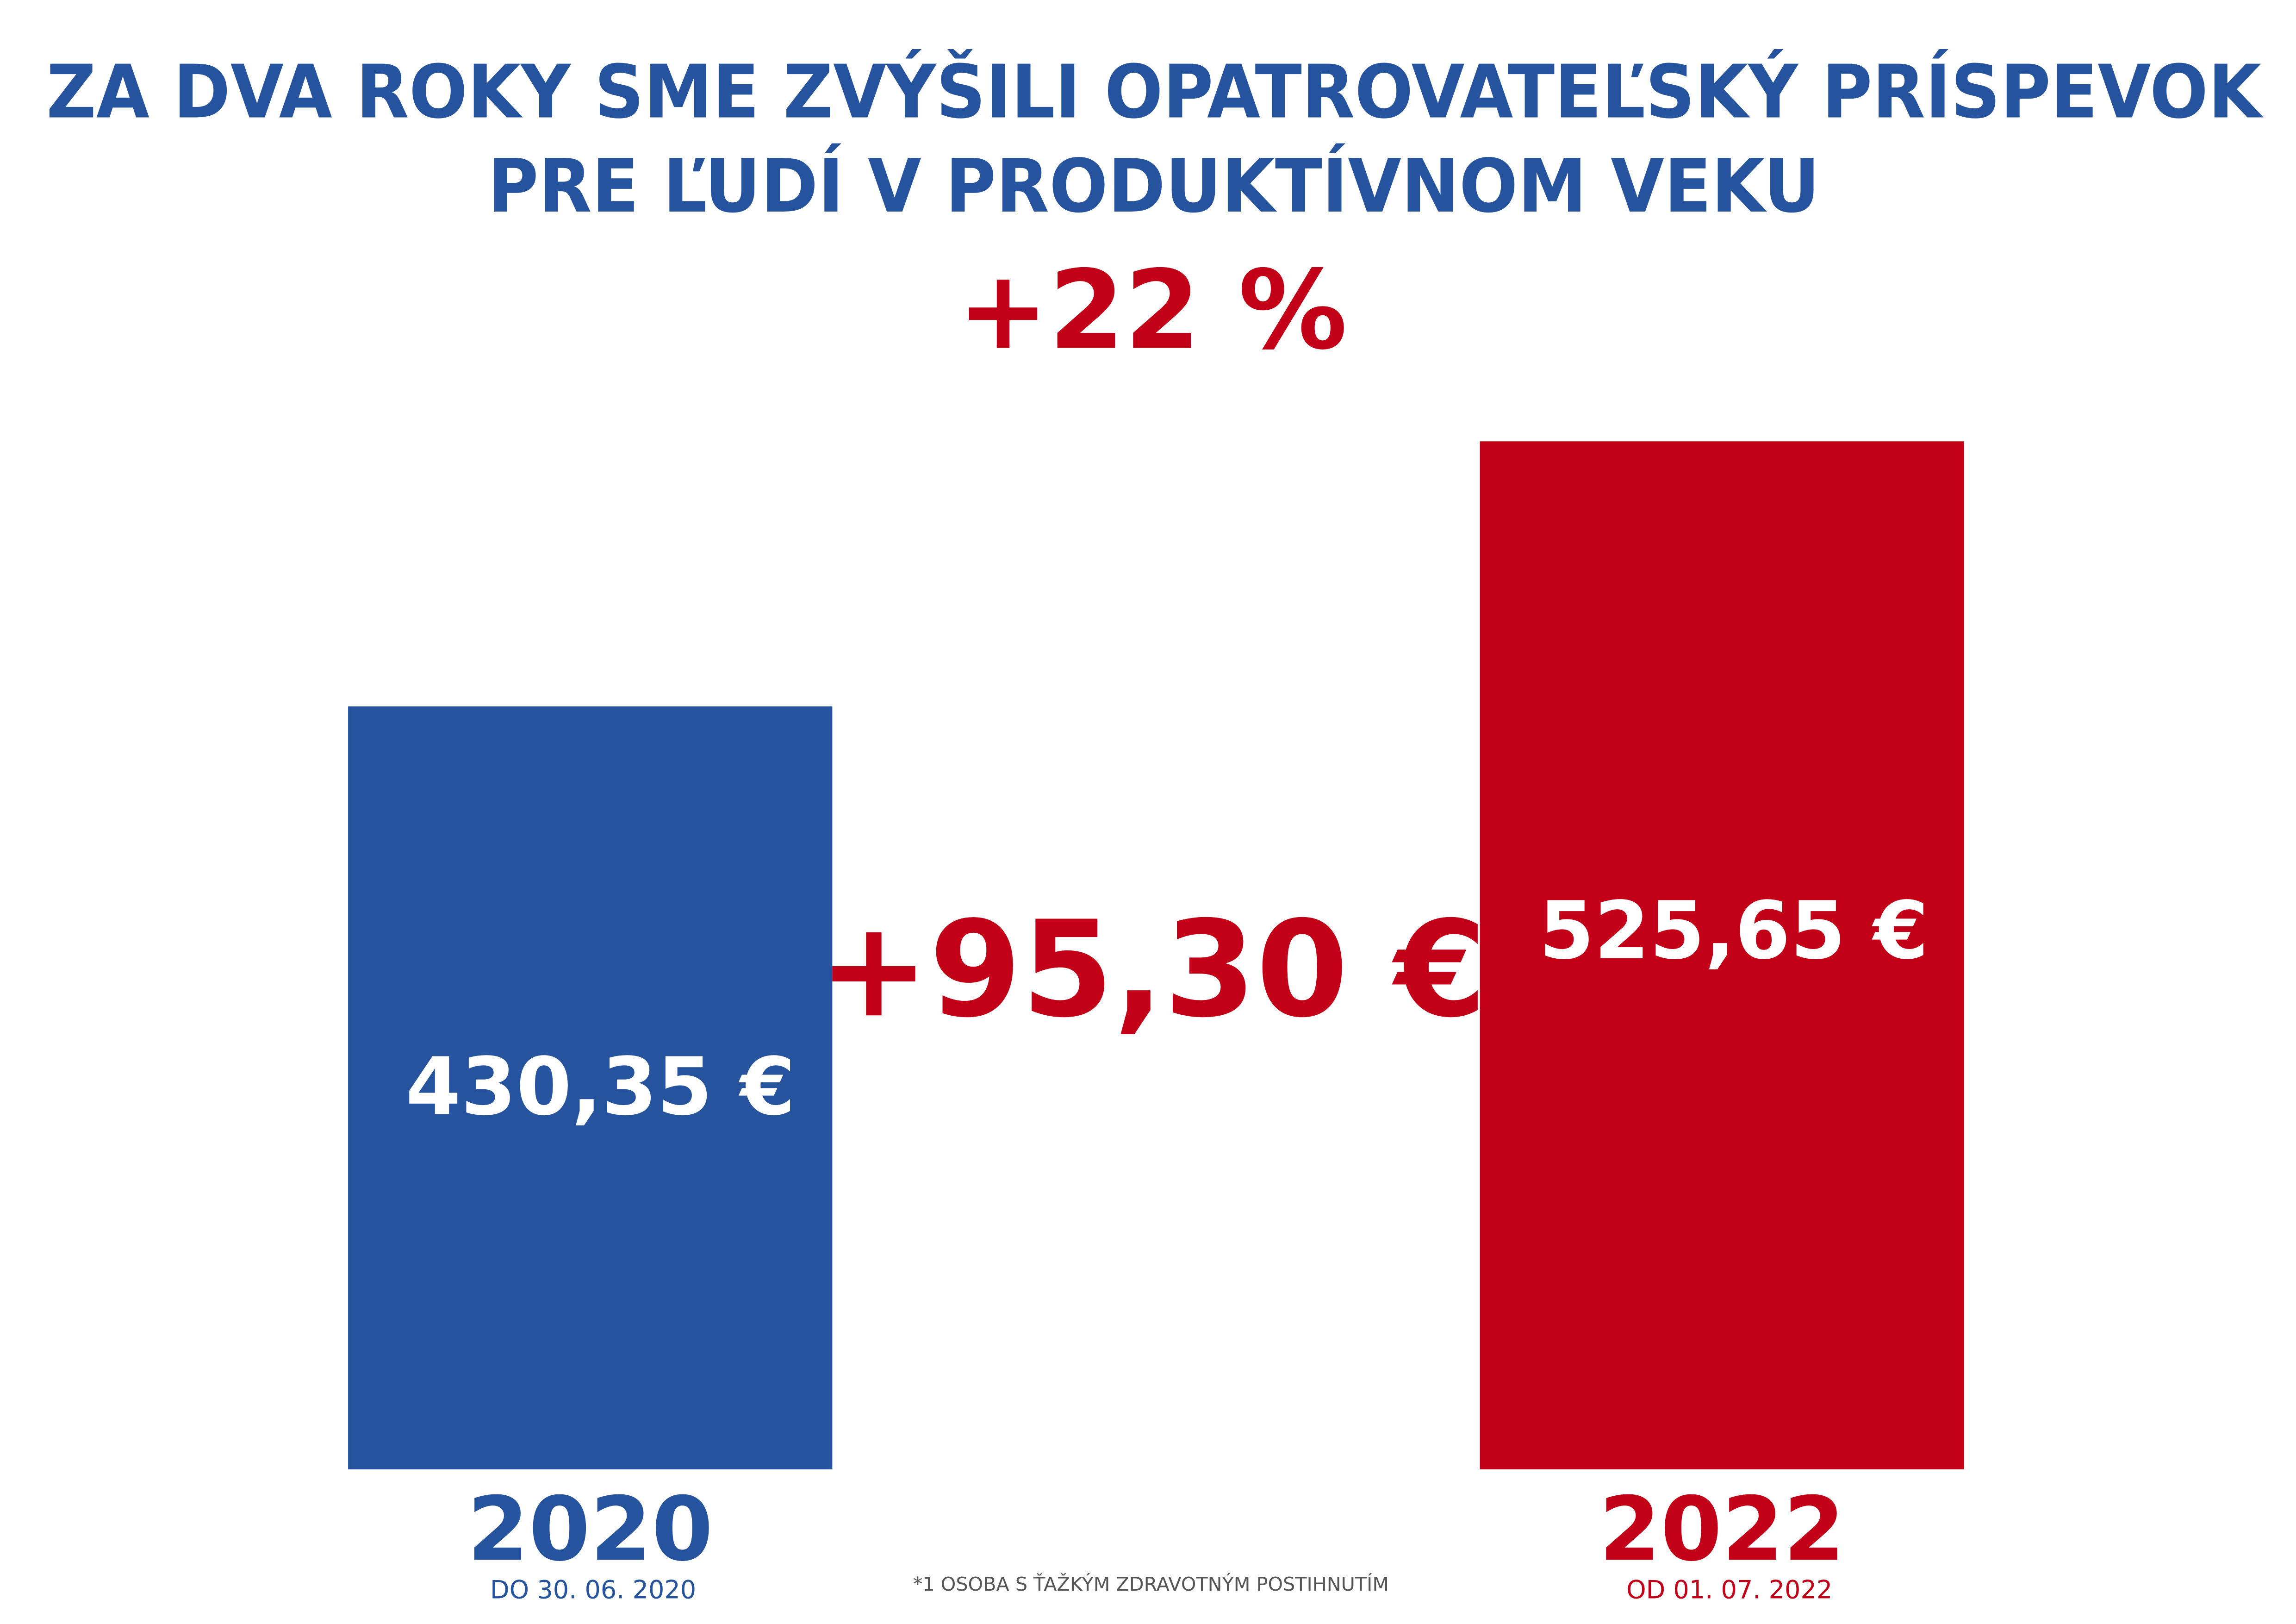 The width and height of the screenshot is (2296, 1624). I want to click on percent-change: +22 %, so click(1152, 311).